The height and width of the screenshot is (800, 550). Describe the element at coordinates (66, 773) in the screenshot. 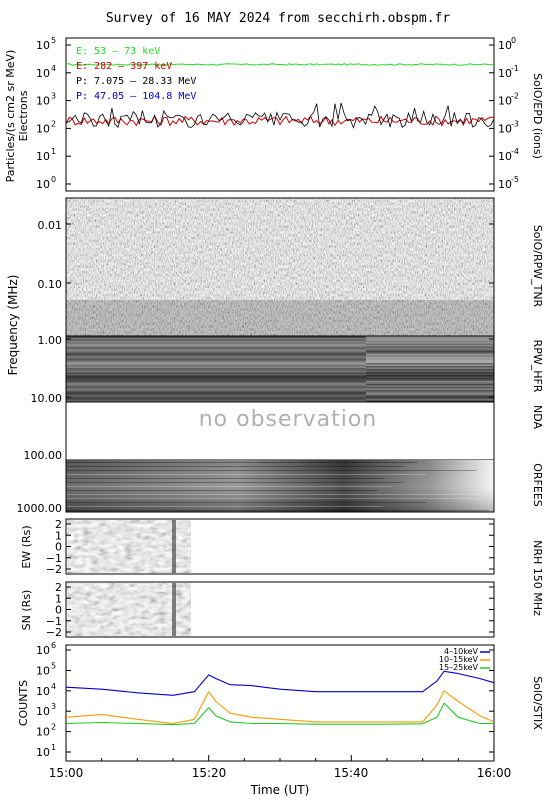

I see `time-tick-1500: 15:00` at that location.